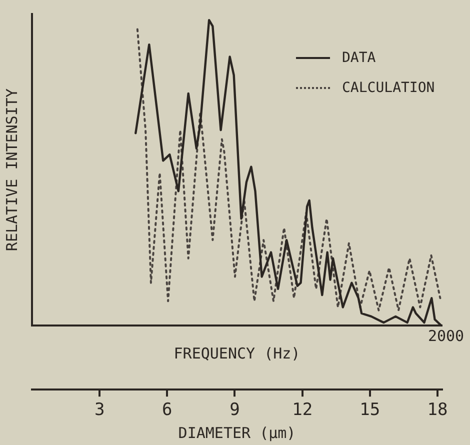 The width and height of the screenshot is (470, 445). What do you see at coordinates (370, 410) in the screenshot?
I see `x-tick-label: 15` at bounding box center [370, 410].